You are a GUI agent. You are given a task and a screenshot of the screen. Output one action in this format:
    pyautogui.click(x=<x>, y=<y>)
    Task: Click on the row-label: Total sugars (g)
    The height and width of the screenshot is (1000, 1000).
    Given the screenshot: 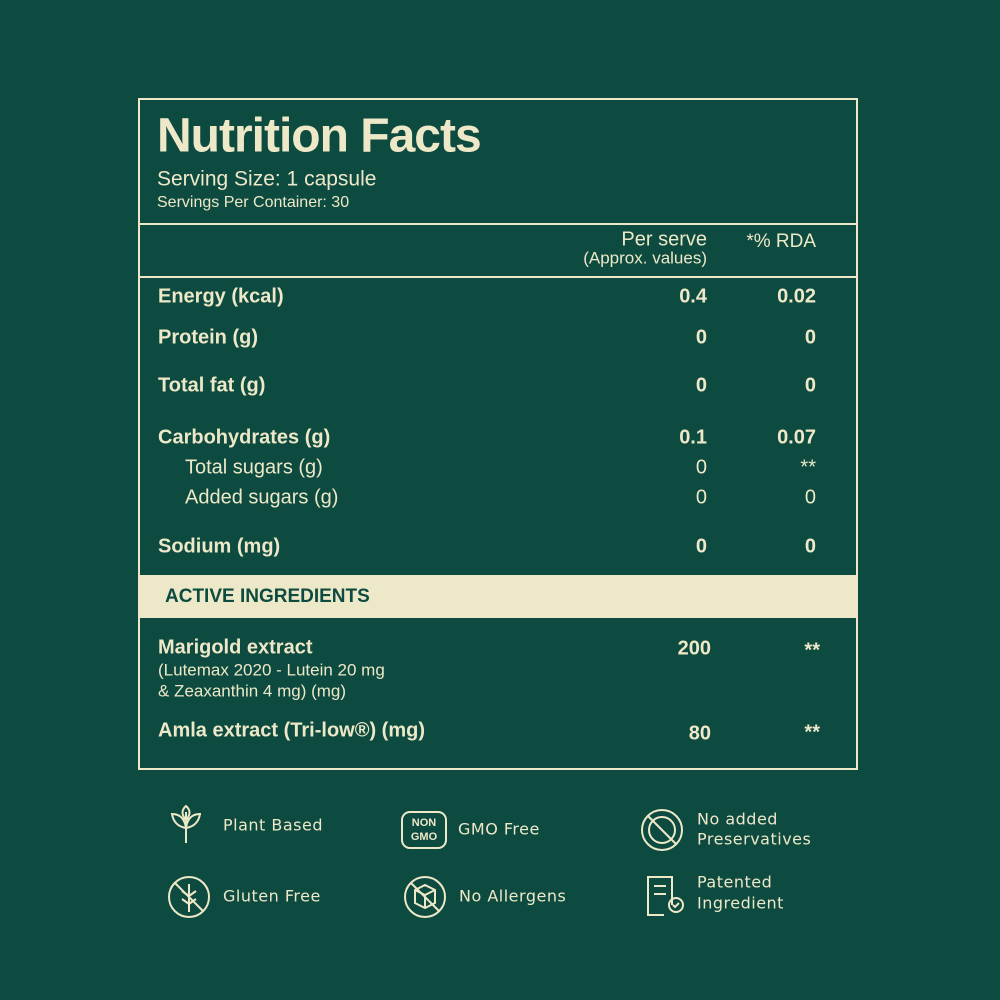 What is the action you would take?
    pyautogui.click(x=254, y=467)
    